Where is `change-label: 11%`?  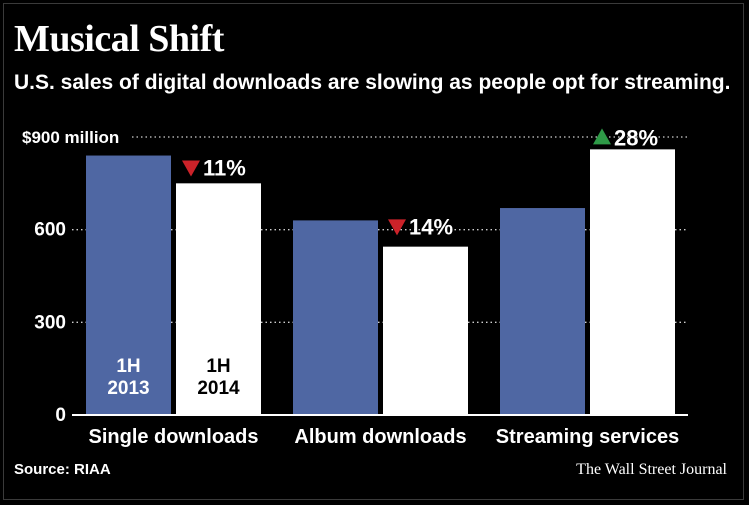
change-label: 11% is located at coordinates (224, 168).